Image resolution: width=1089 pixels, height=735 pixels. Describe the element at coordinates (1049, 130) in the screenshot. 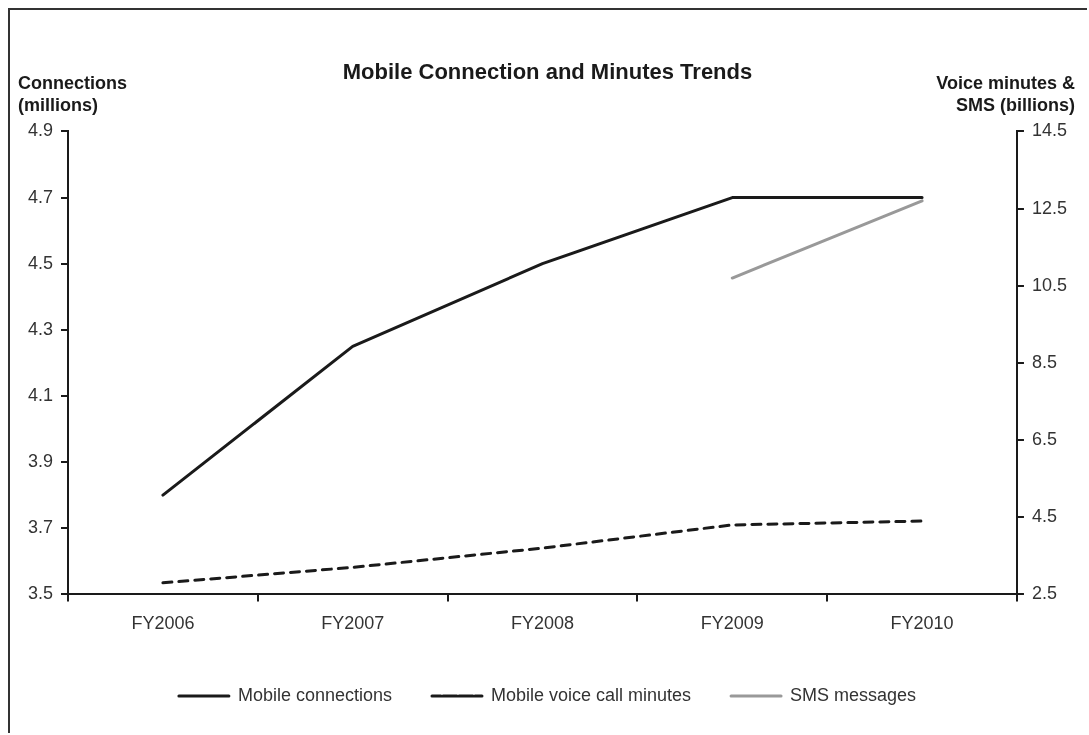

I see `y2-tick-label: 14.5` at that location.